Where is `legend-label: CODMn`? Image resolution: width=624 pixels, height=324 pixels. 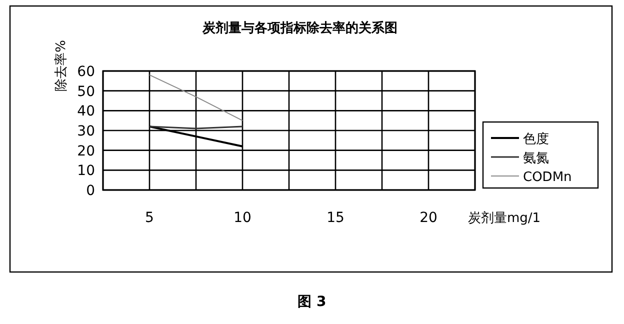
legend-label: CODMn is located at coordinates (547, 177).